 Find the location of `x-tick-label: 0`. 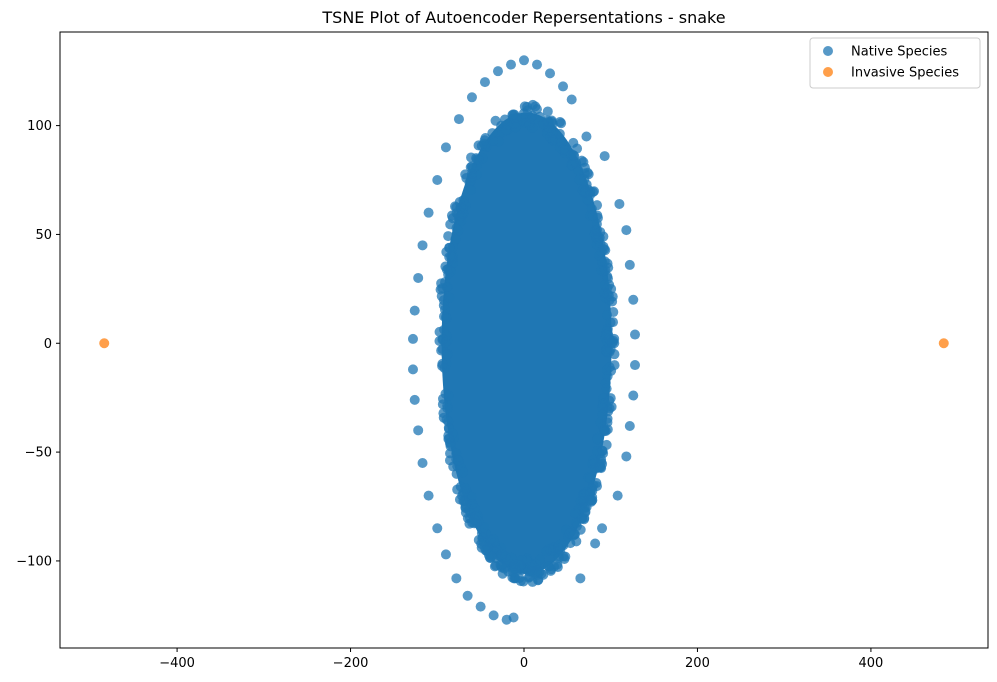

x-tick-label: 0 is located at coordinates (524, 663).